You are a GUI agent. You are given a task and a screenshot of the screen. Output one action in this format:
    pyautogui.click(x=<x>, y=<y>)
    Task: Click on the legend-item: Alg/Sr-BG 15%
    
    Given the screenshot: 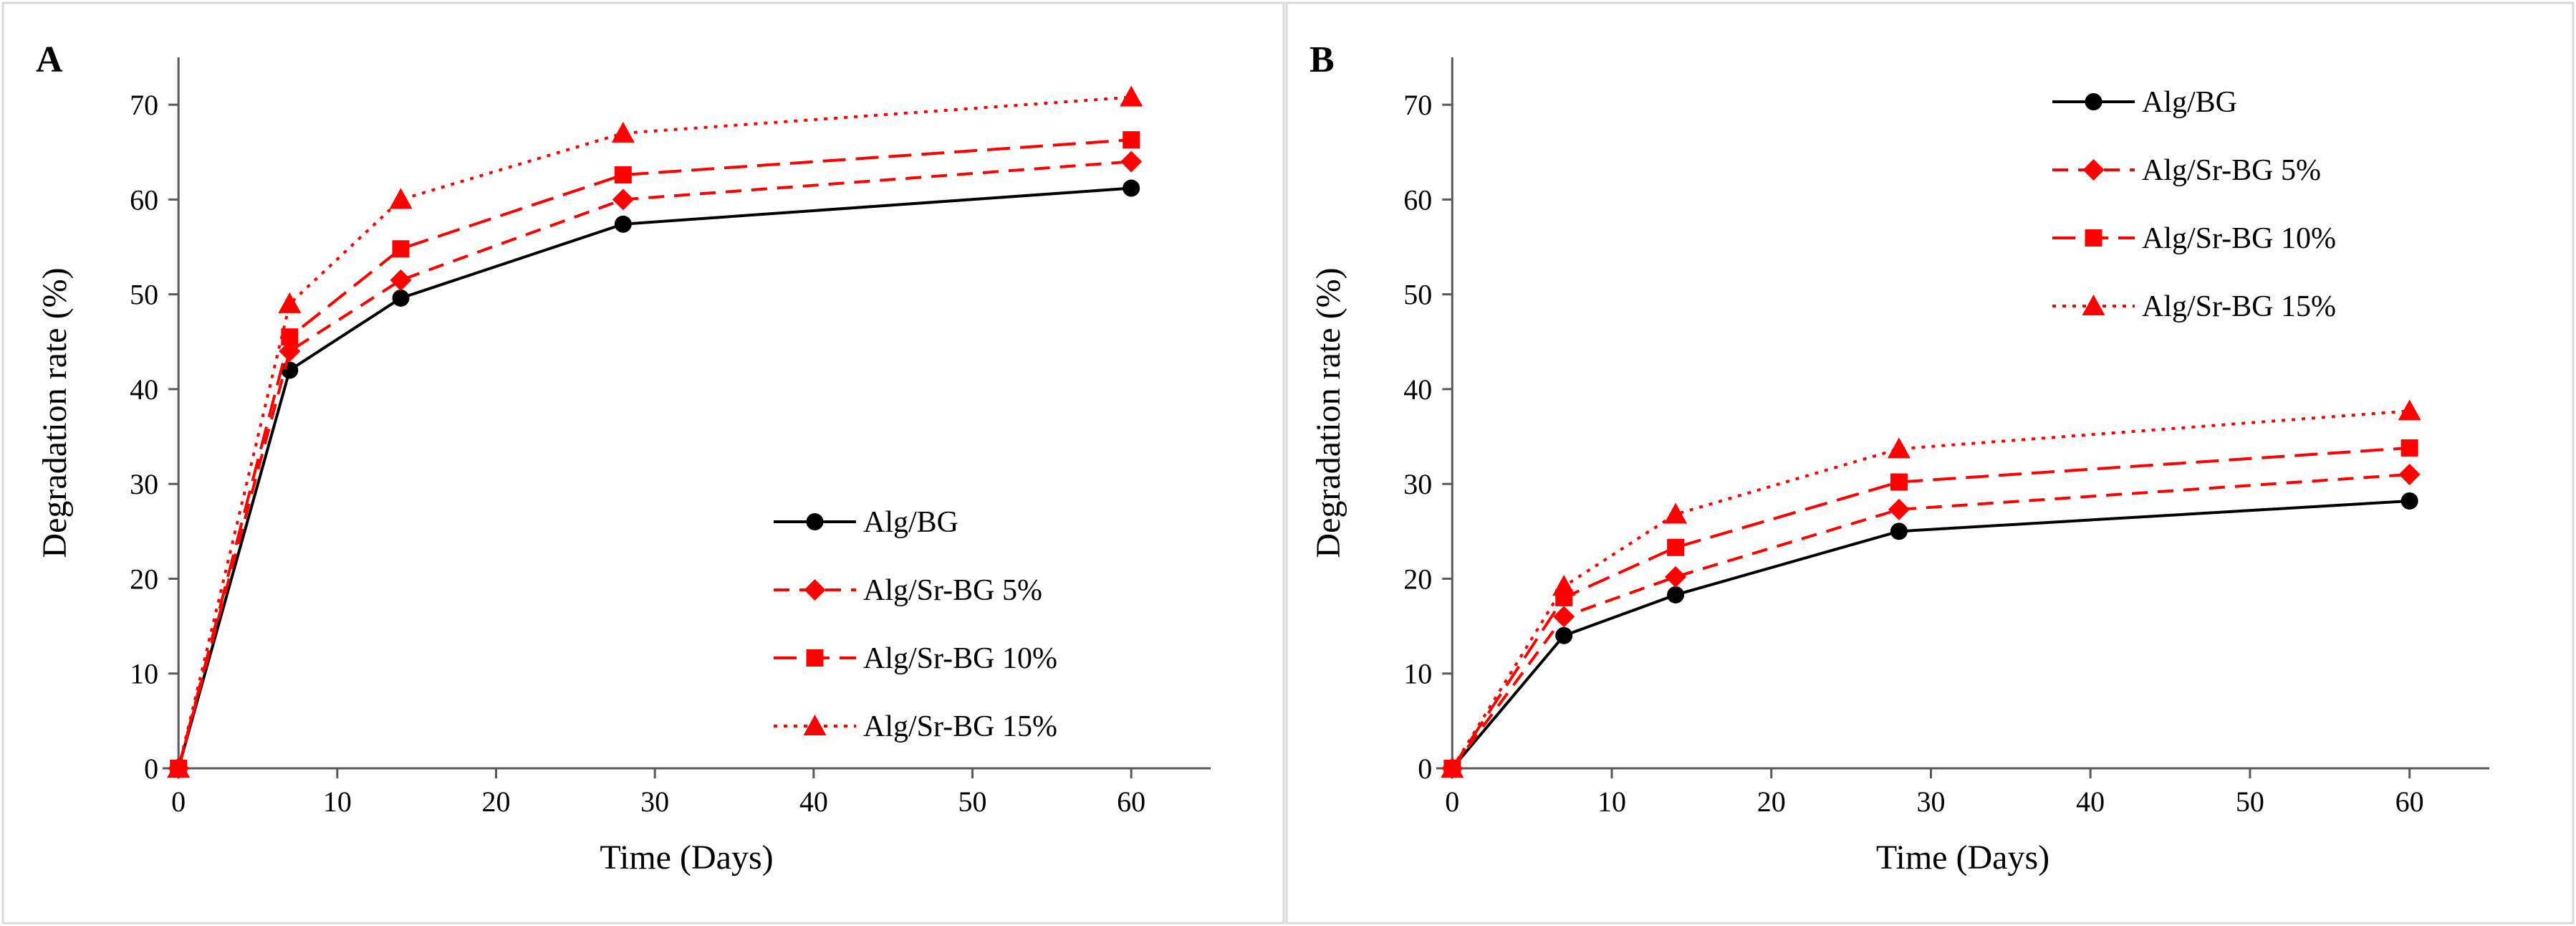 What is the action you would take?
    pyautogui.click(x=915, y=726)
    